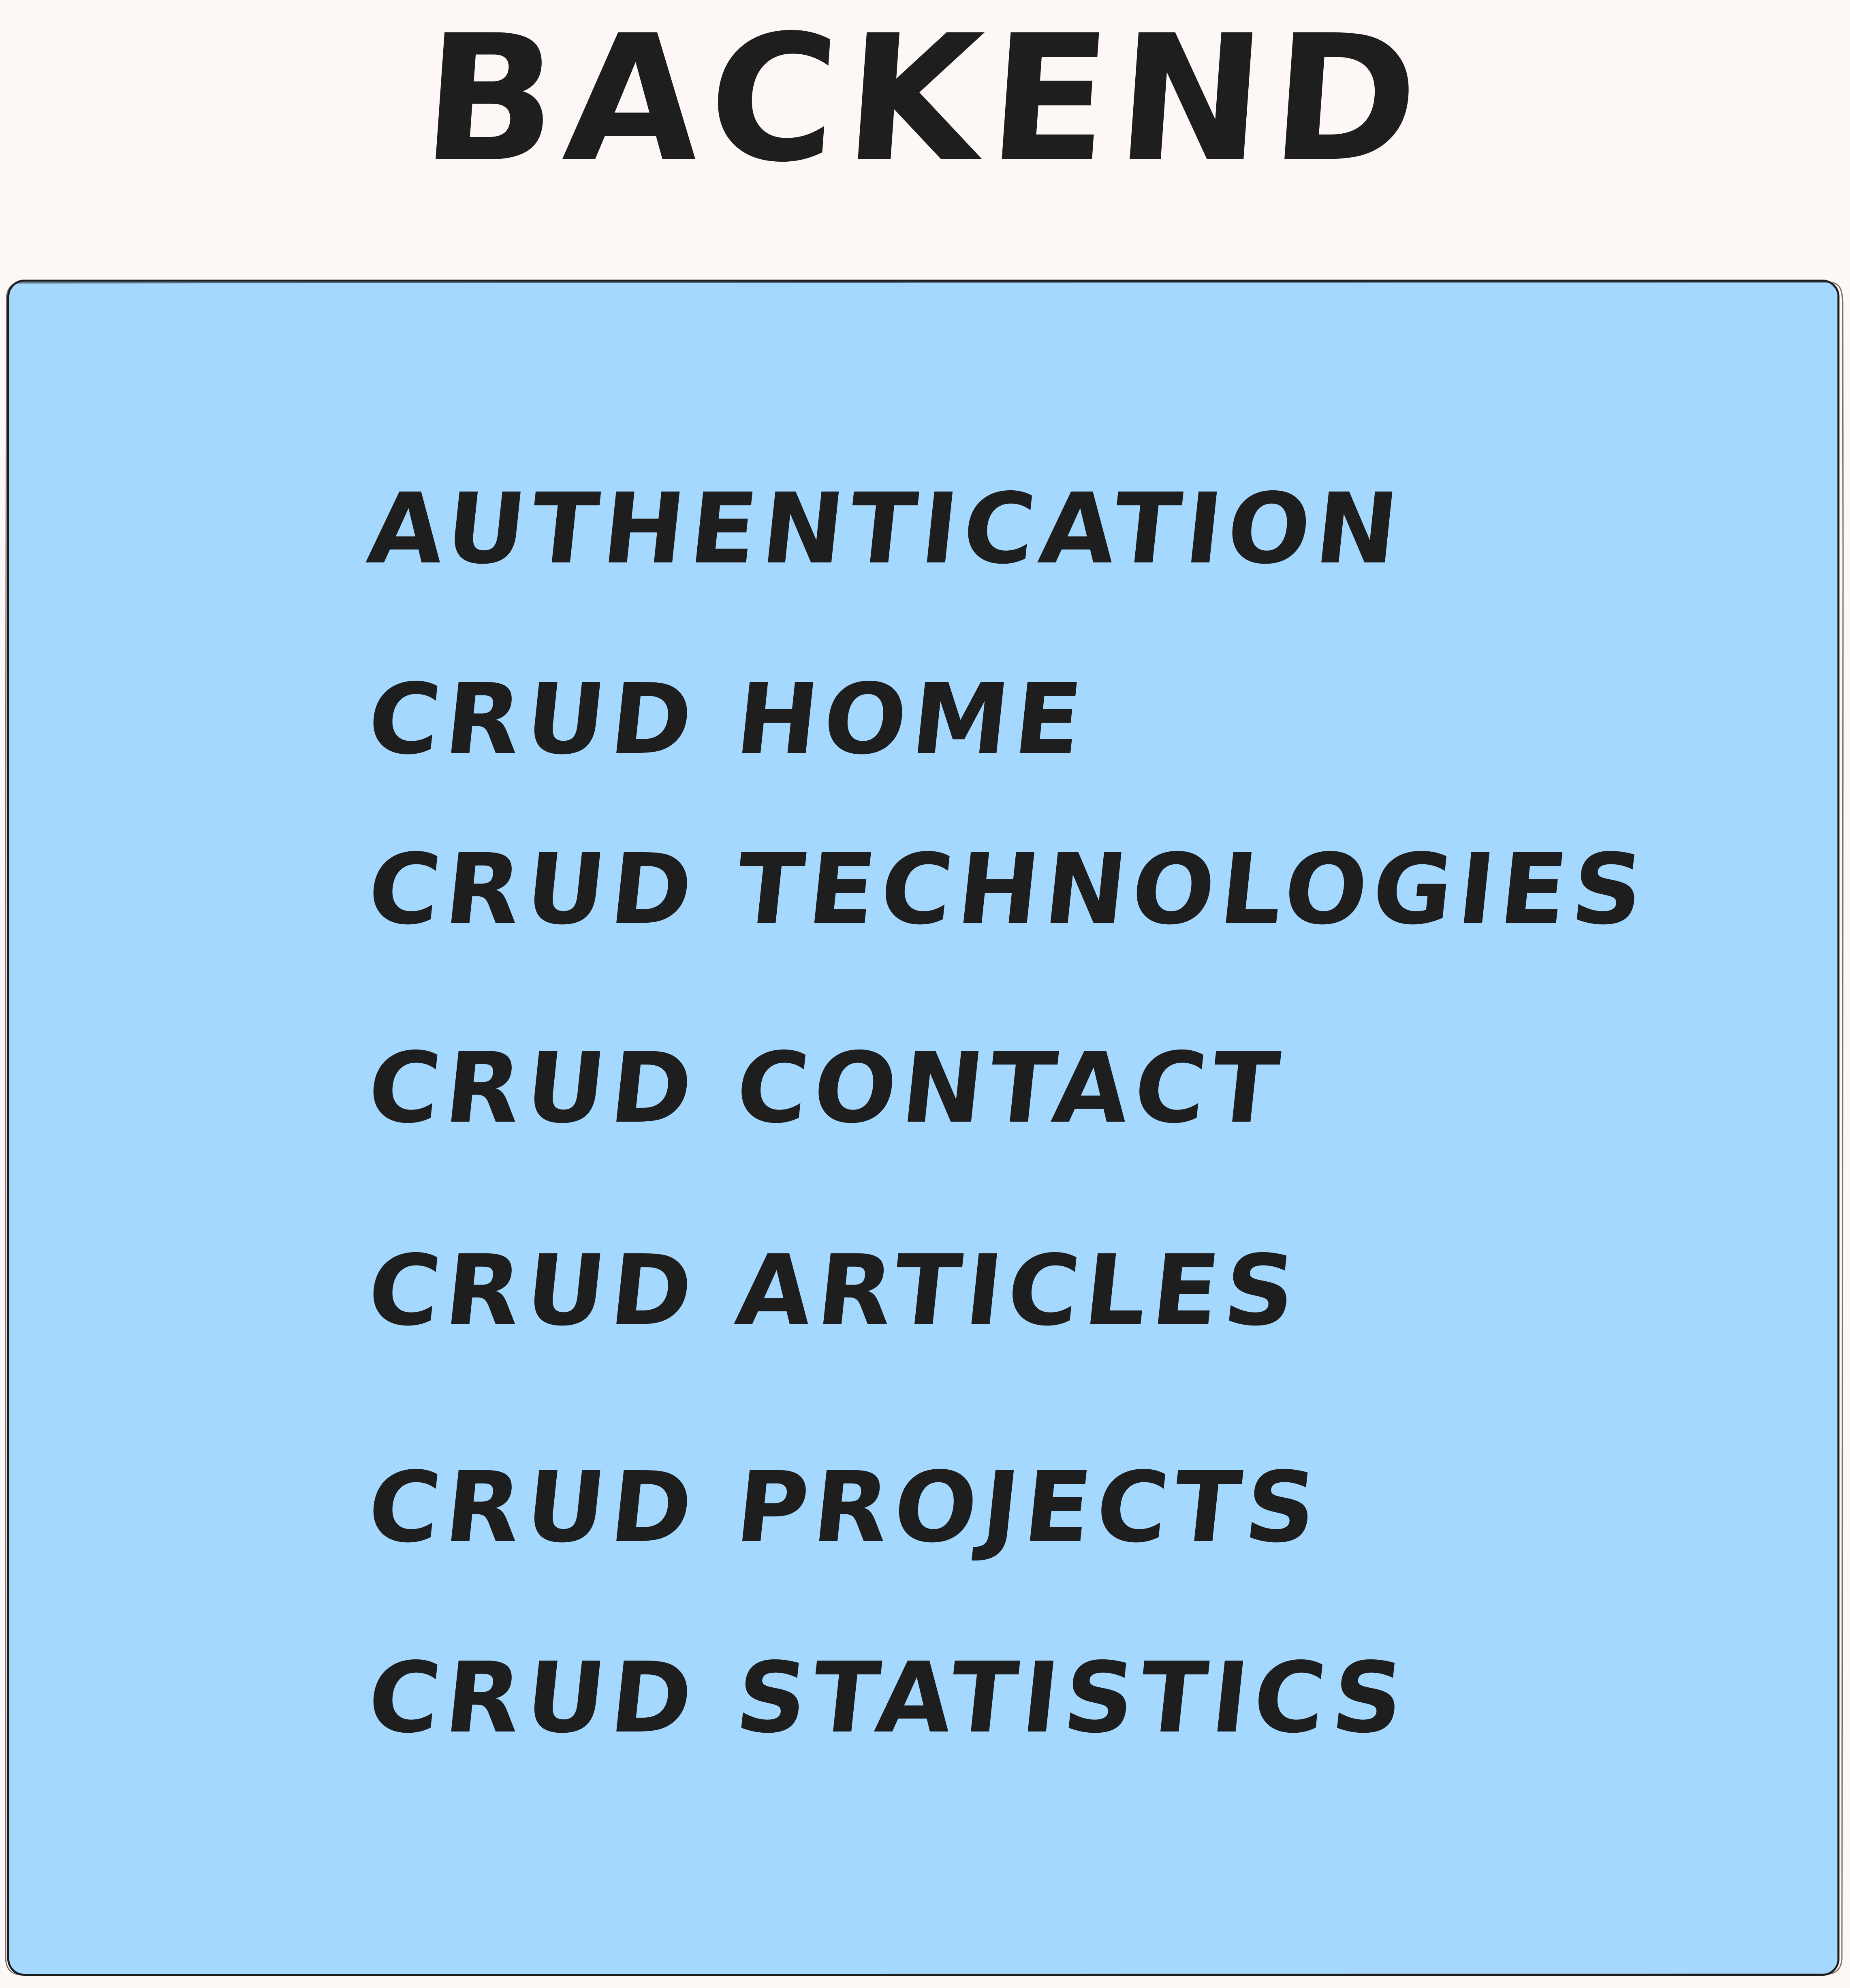 The width and height of the screenshot is (1850, 1988). Describe the element at coordinates (827, 1088) in the screenshot. I see `list-item-crud-contact: CRUD CONTACT` at that location.